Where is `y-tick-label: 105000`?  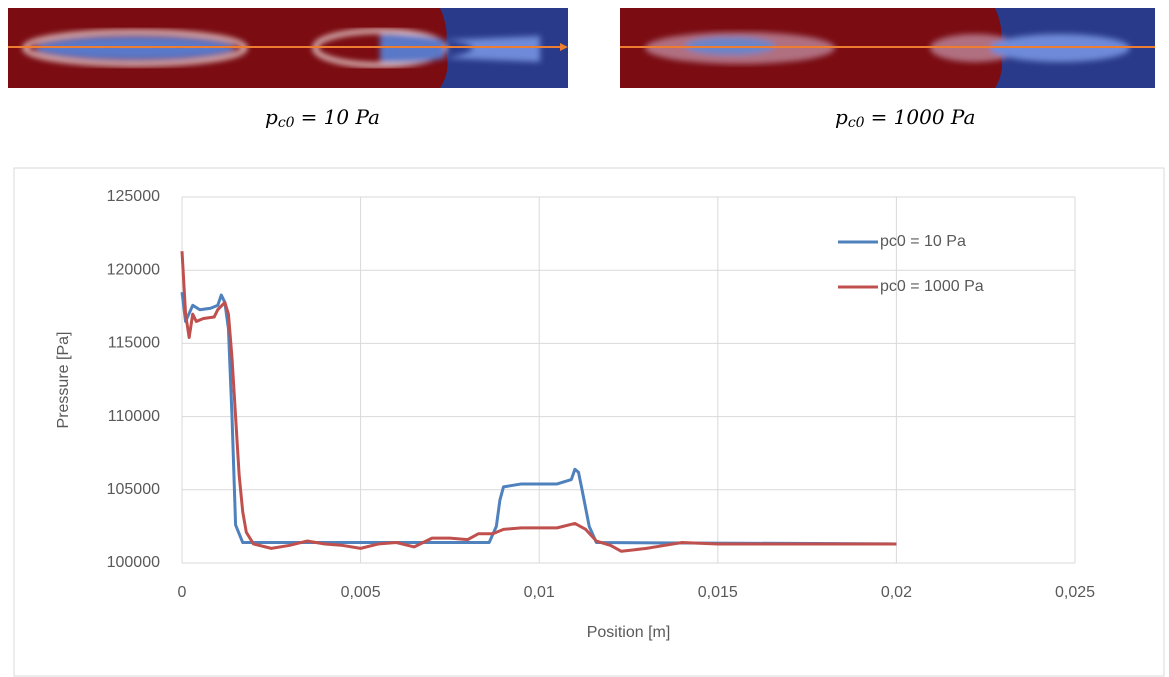
y-tick-label: 105000 is located at coordinates (133, 489).